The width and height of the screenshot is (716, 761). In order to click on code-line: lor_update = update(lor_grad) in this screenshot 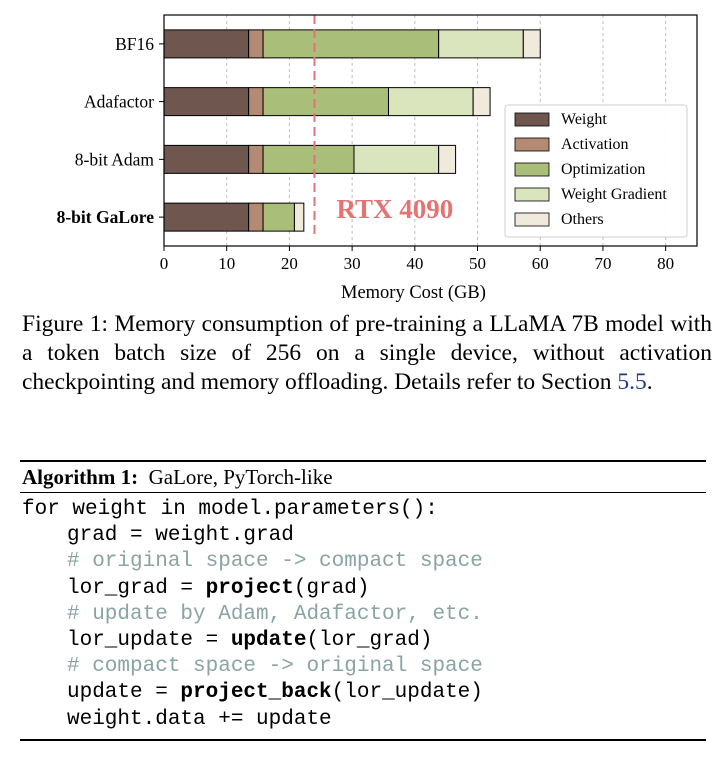, I will do `click(364, 641)`.